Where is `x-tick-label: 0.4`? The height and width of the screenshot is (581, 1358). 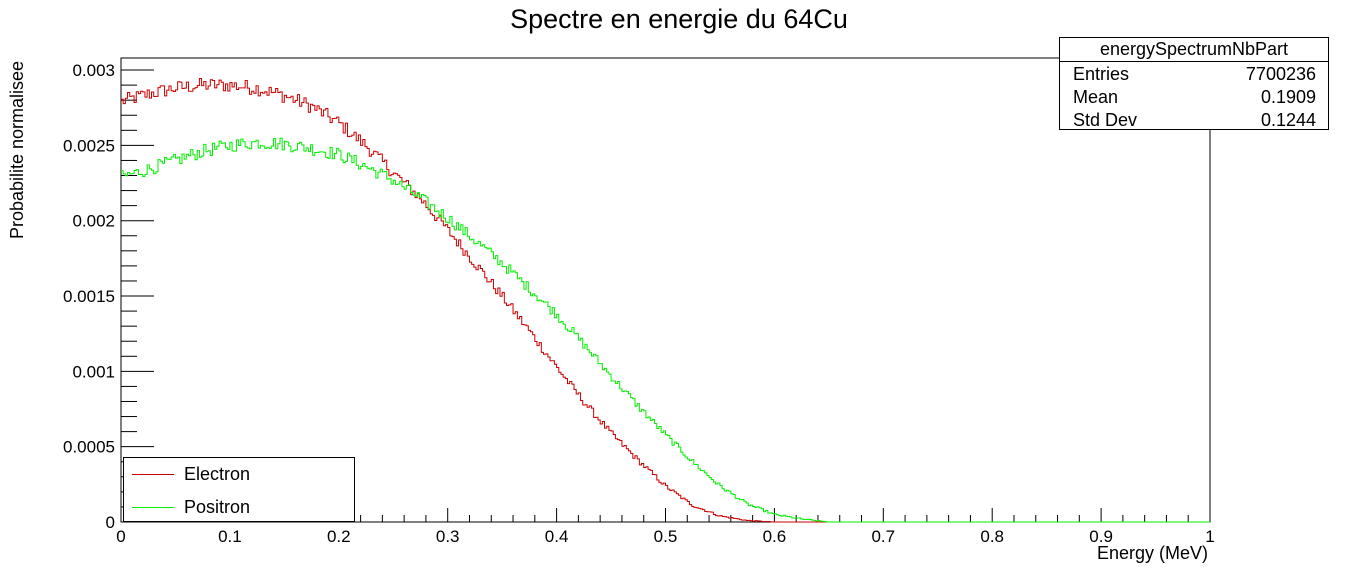 x-tick-label: 0.4 is located at coordinates (557, 536).